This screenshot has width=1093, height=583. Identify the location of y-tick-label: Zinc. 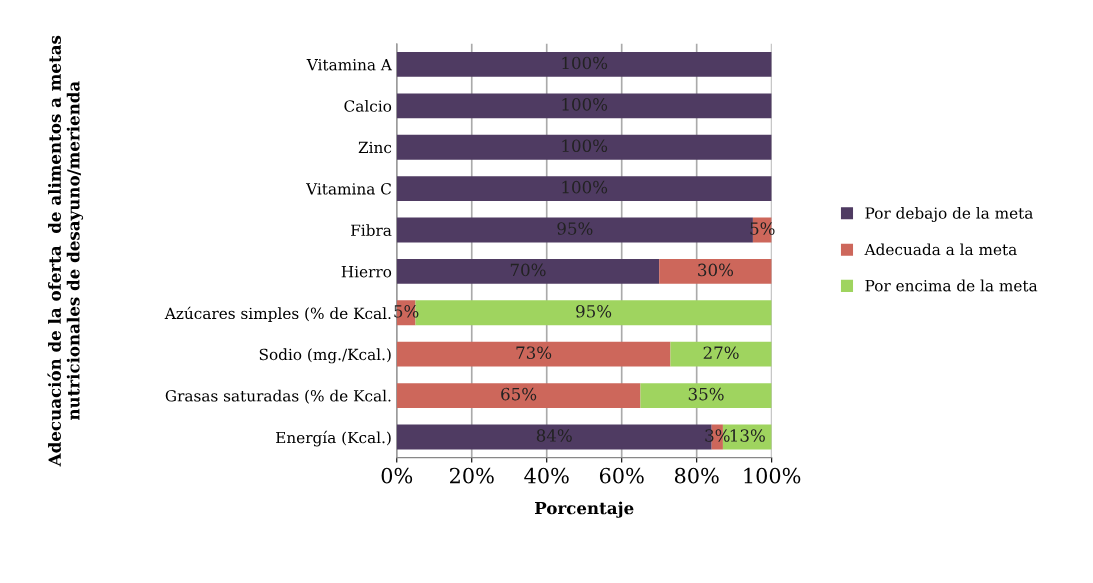
(375, 147).